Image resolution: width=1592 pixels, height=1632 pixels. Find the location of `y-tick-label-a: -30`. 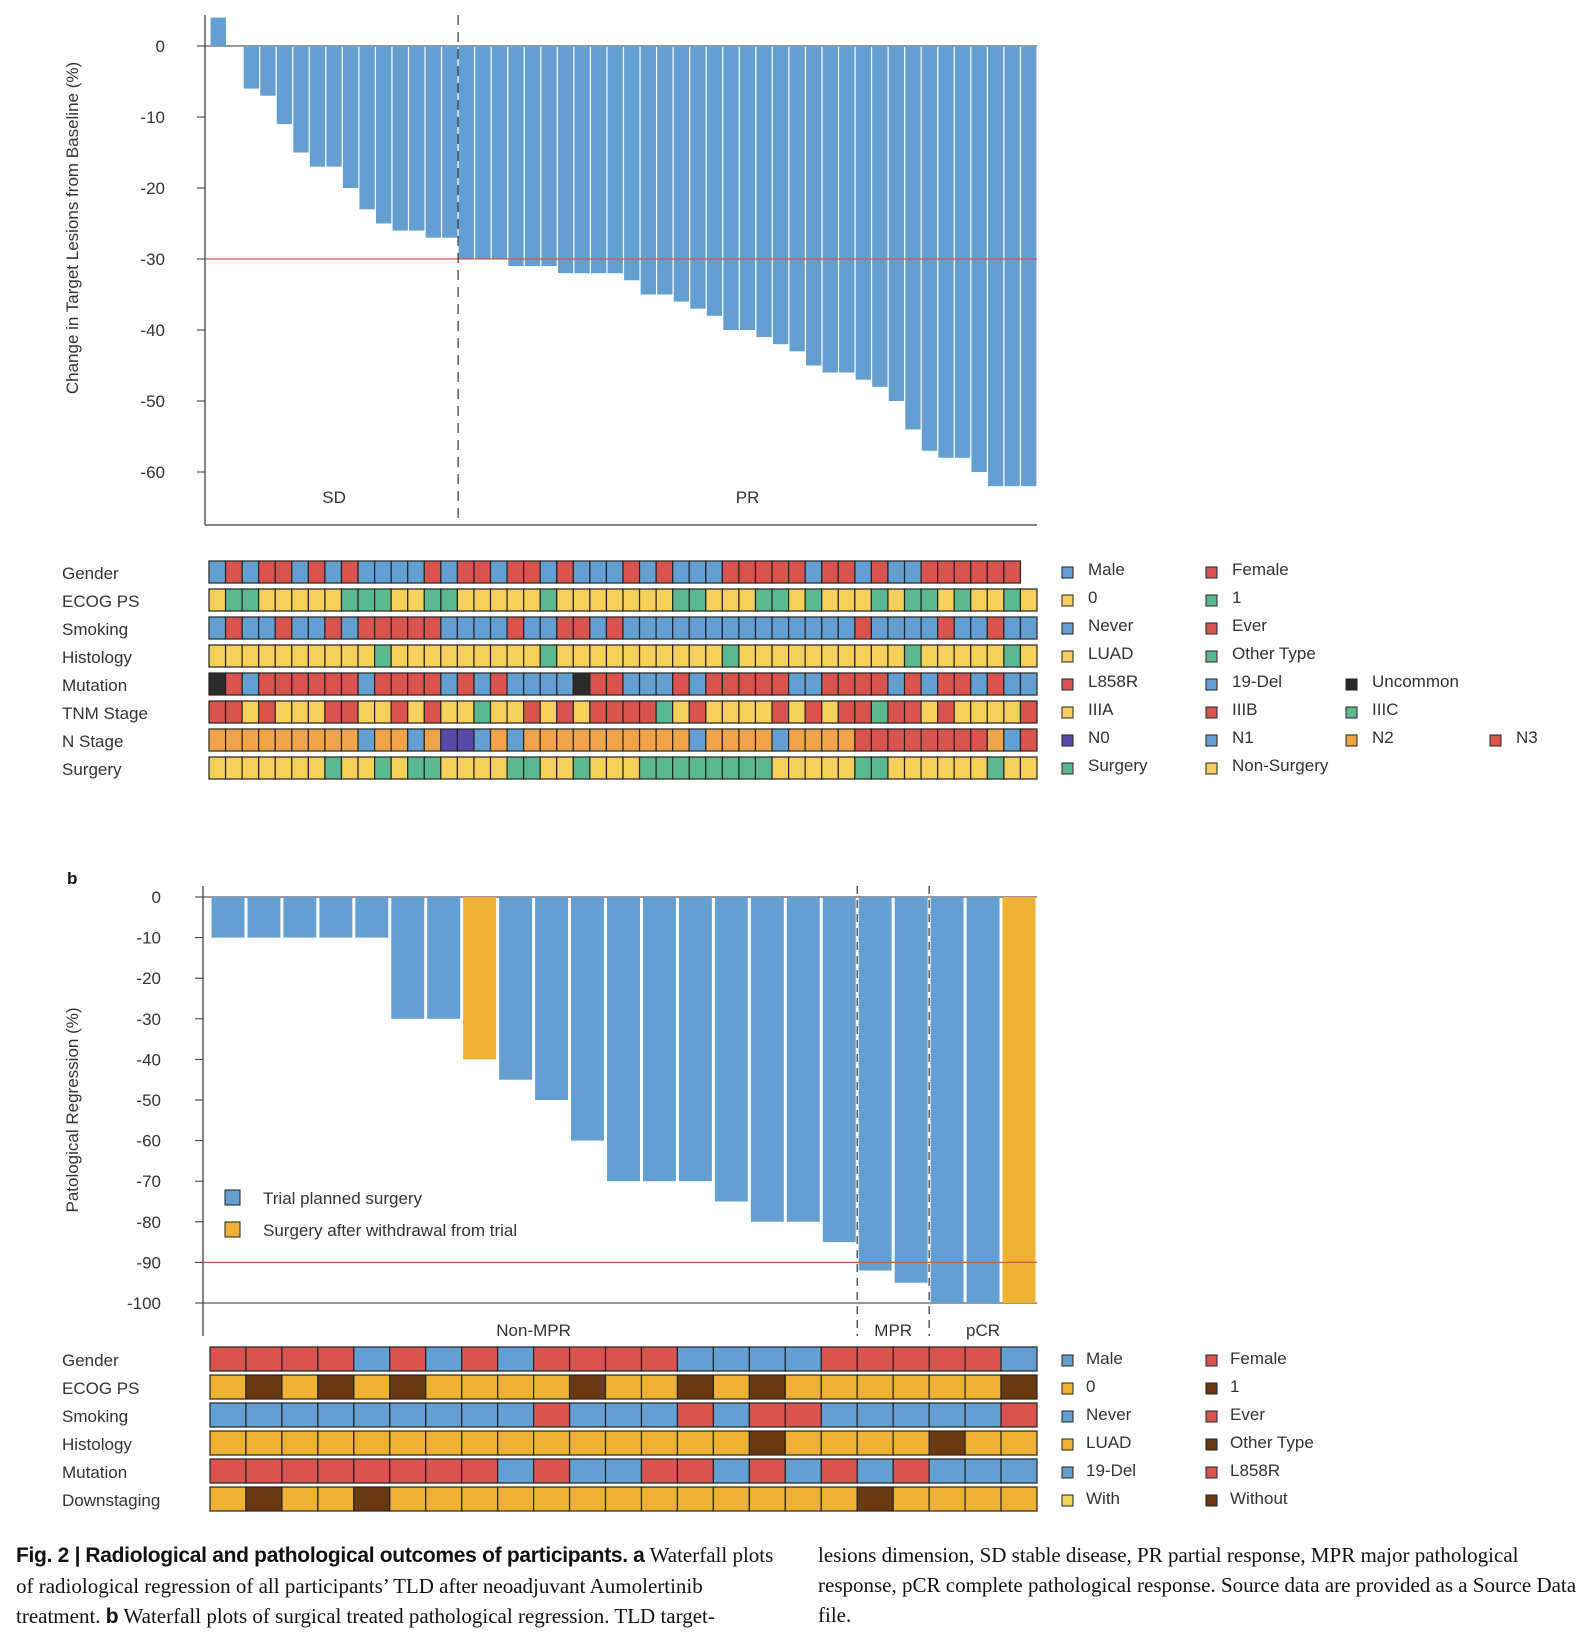

y-tick-label-a: -30 is located at coordinates (152, 259).